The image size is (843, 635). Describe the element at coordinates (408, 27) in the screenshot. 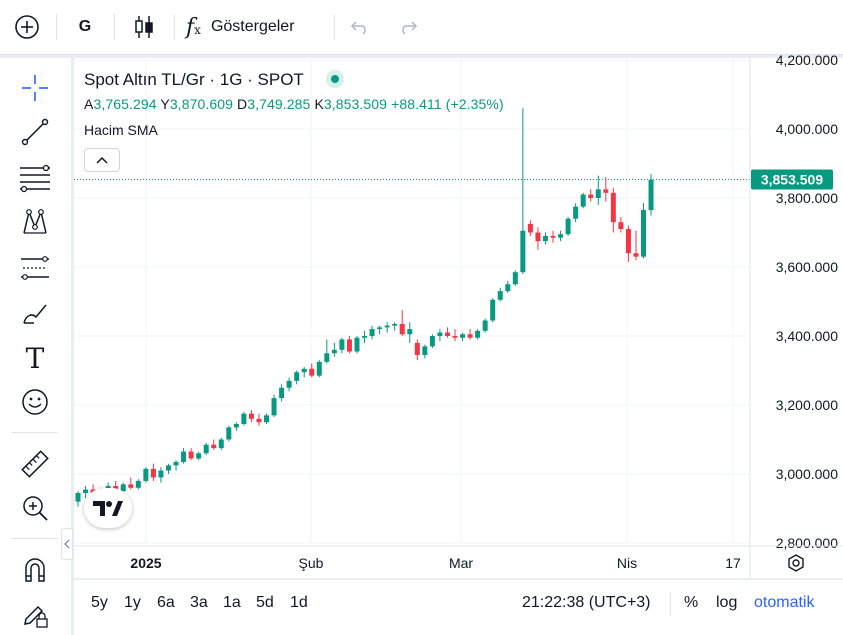

I see `redo-button` at that location.